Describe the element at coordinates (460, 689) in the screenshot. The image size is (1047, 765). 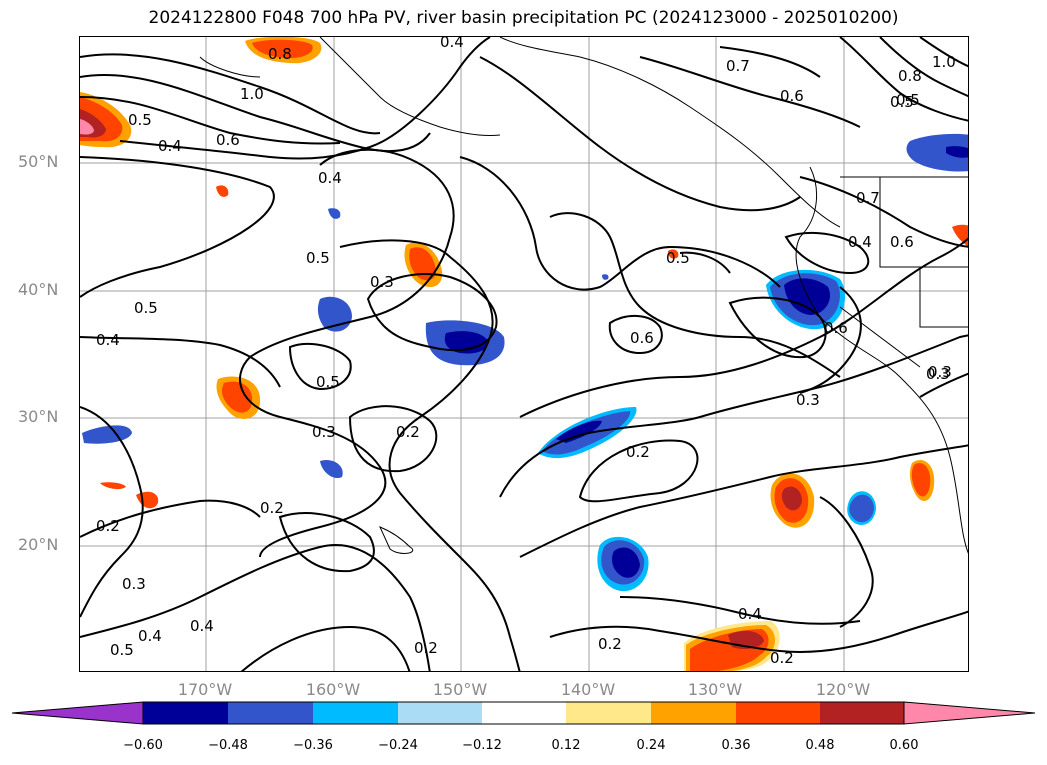
I see `lon-label-150w: 150°W` at that location.